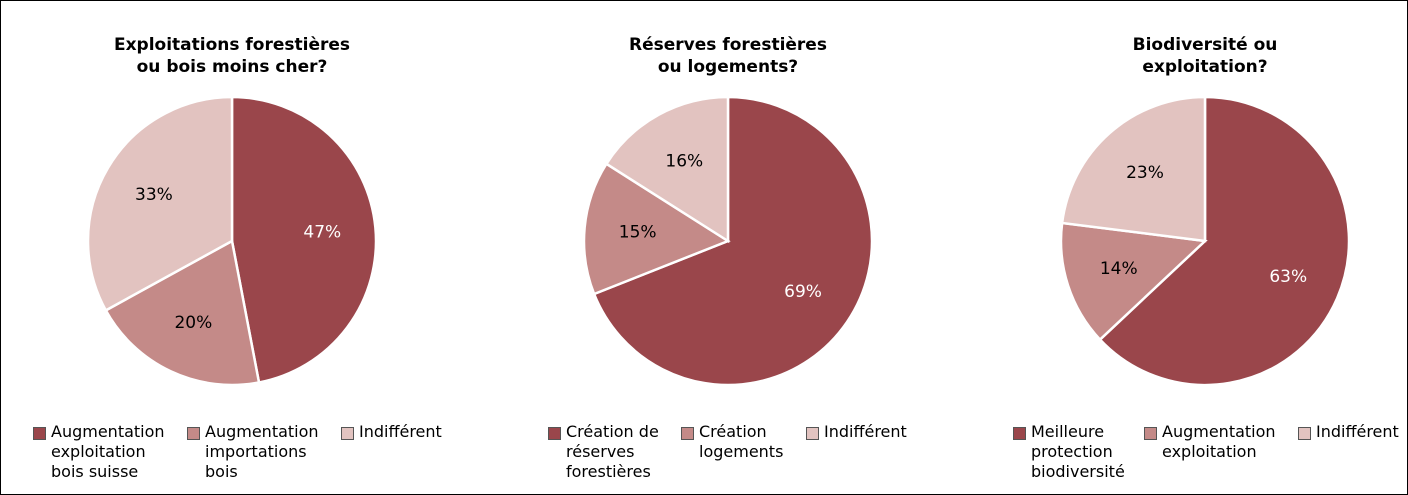  I want to click on slice-label: 63%, so click(1288, 277).